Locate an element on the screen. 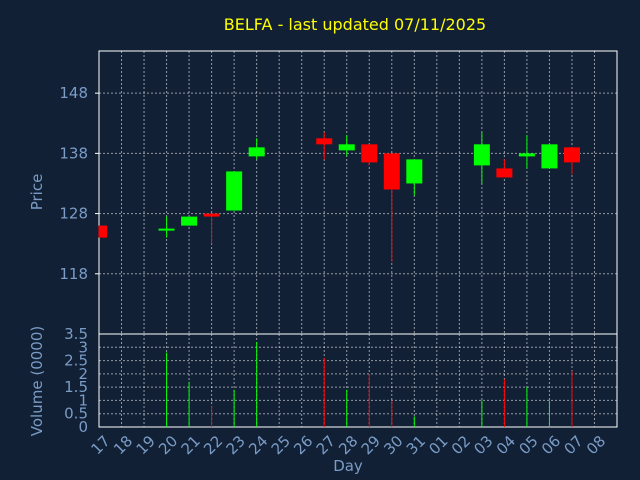 This screenshot has width=640, height=480. price-tick-label: 148 is located at coordinates (73, 93).